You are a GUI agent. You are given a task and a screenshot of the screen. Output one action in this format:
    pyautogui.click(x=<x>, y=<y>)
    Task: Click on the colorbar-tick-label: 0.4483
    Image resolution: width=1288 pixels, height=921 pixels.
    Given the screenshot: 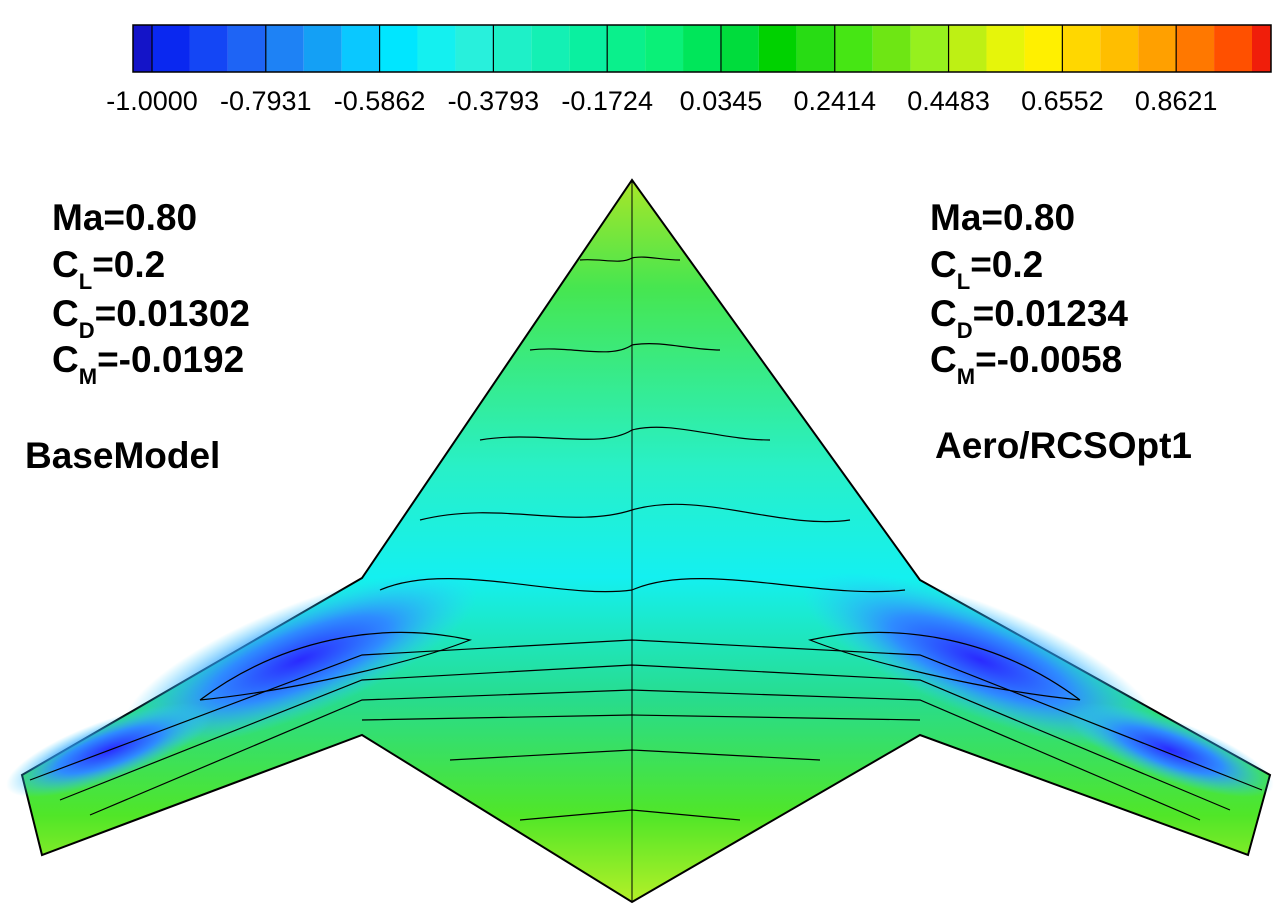 What is the action you would take?
    pyautogui.click(x=948, y=101)
    